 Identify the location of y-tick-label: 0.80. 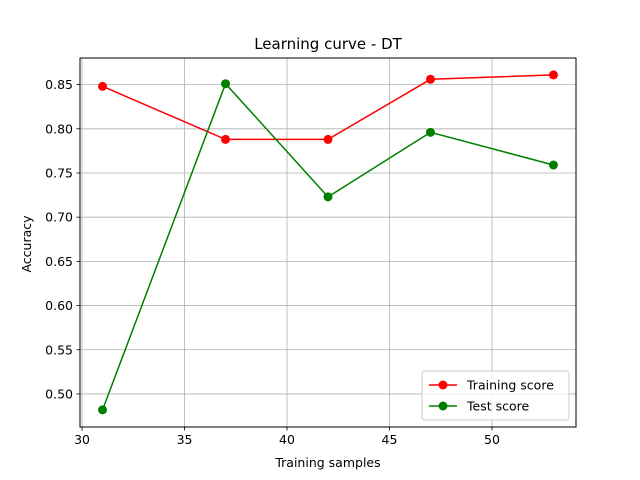
(59, 128).